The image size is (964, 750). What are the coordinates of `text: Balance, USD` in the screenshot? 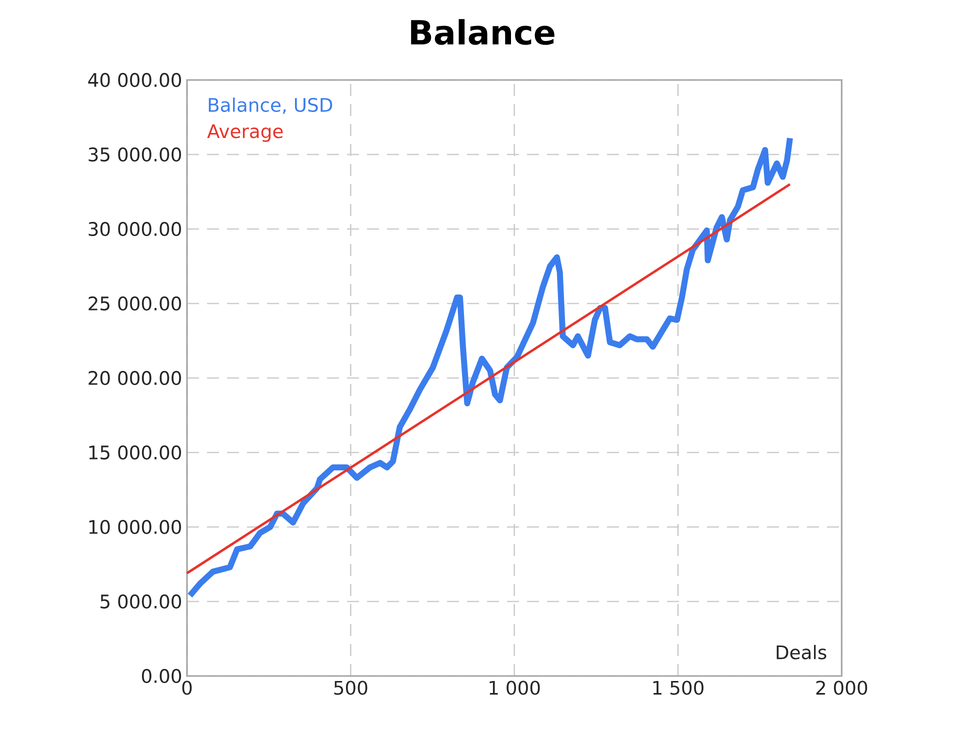 It's located at (270, 106).